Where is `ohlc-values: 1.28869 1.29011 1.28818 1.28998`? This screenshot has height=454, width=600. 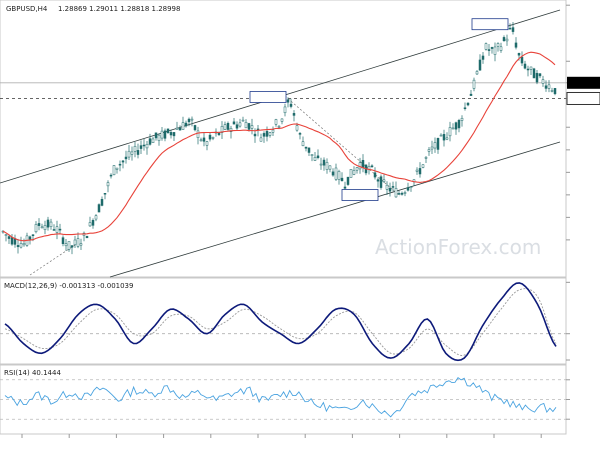 ohlc-values: 1.28869 1.29011 1.28818 1.28998 is located at coordinates (119, 9).